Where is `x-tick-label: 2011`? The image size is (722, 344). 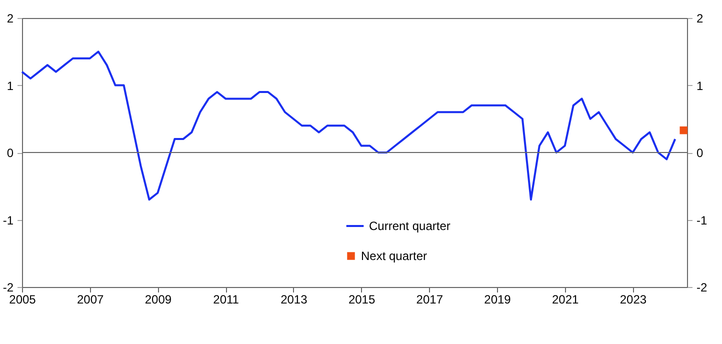
x-tick-label: 2011 is located at coordinates (226, 299).